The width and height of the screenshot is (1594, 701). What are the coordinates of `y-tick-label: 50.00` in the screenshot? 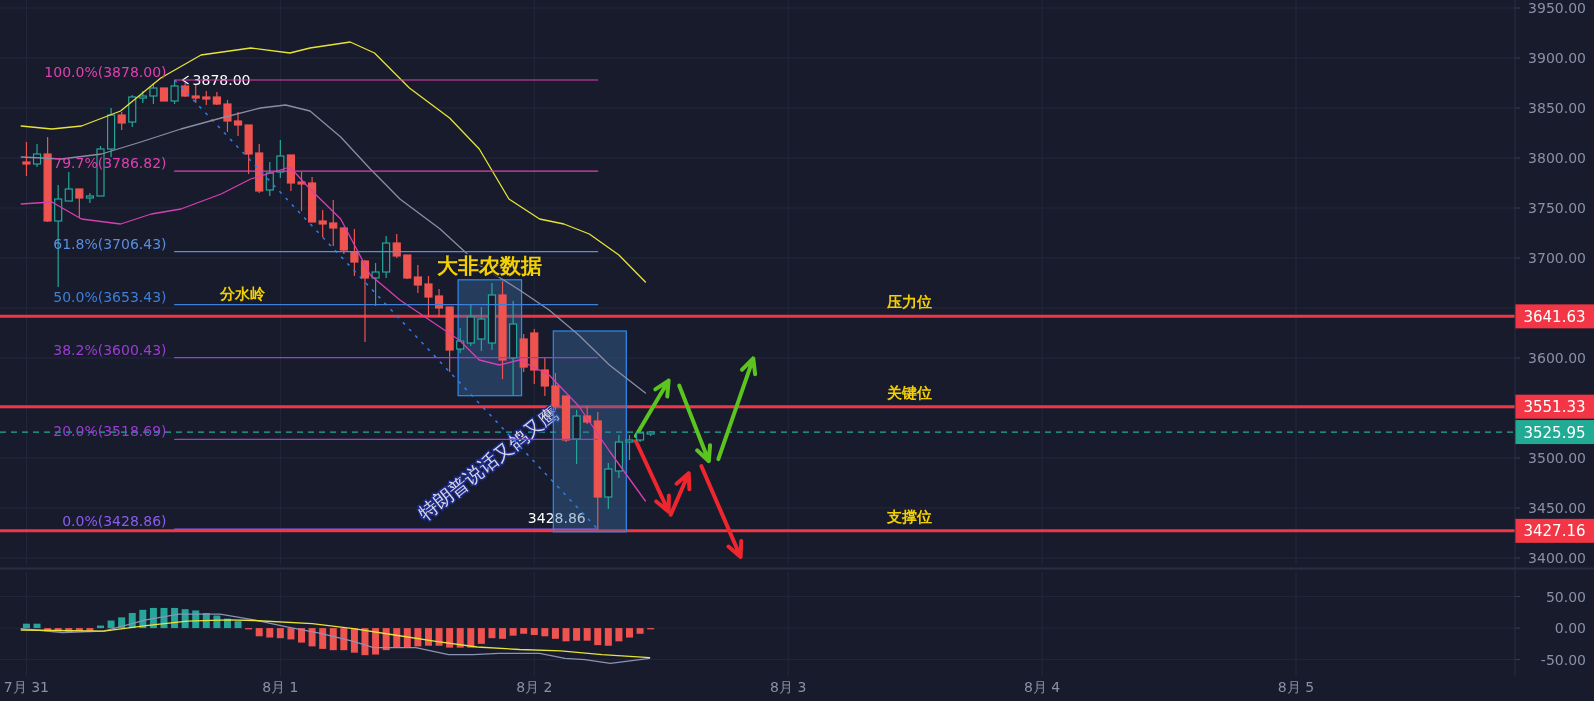 It's located at (1565, 596).